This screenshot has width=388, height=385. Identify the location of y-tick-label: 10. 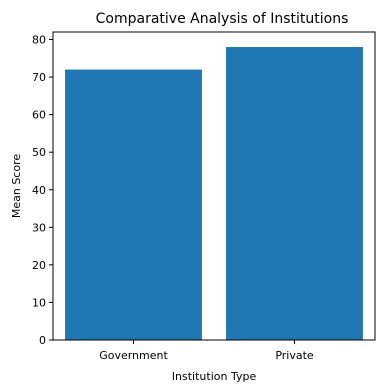
(39, 302).